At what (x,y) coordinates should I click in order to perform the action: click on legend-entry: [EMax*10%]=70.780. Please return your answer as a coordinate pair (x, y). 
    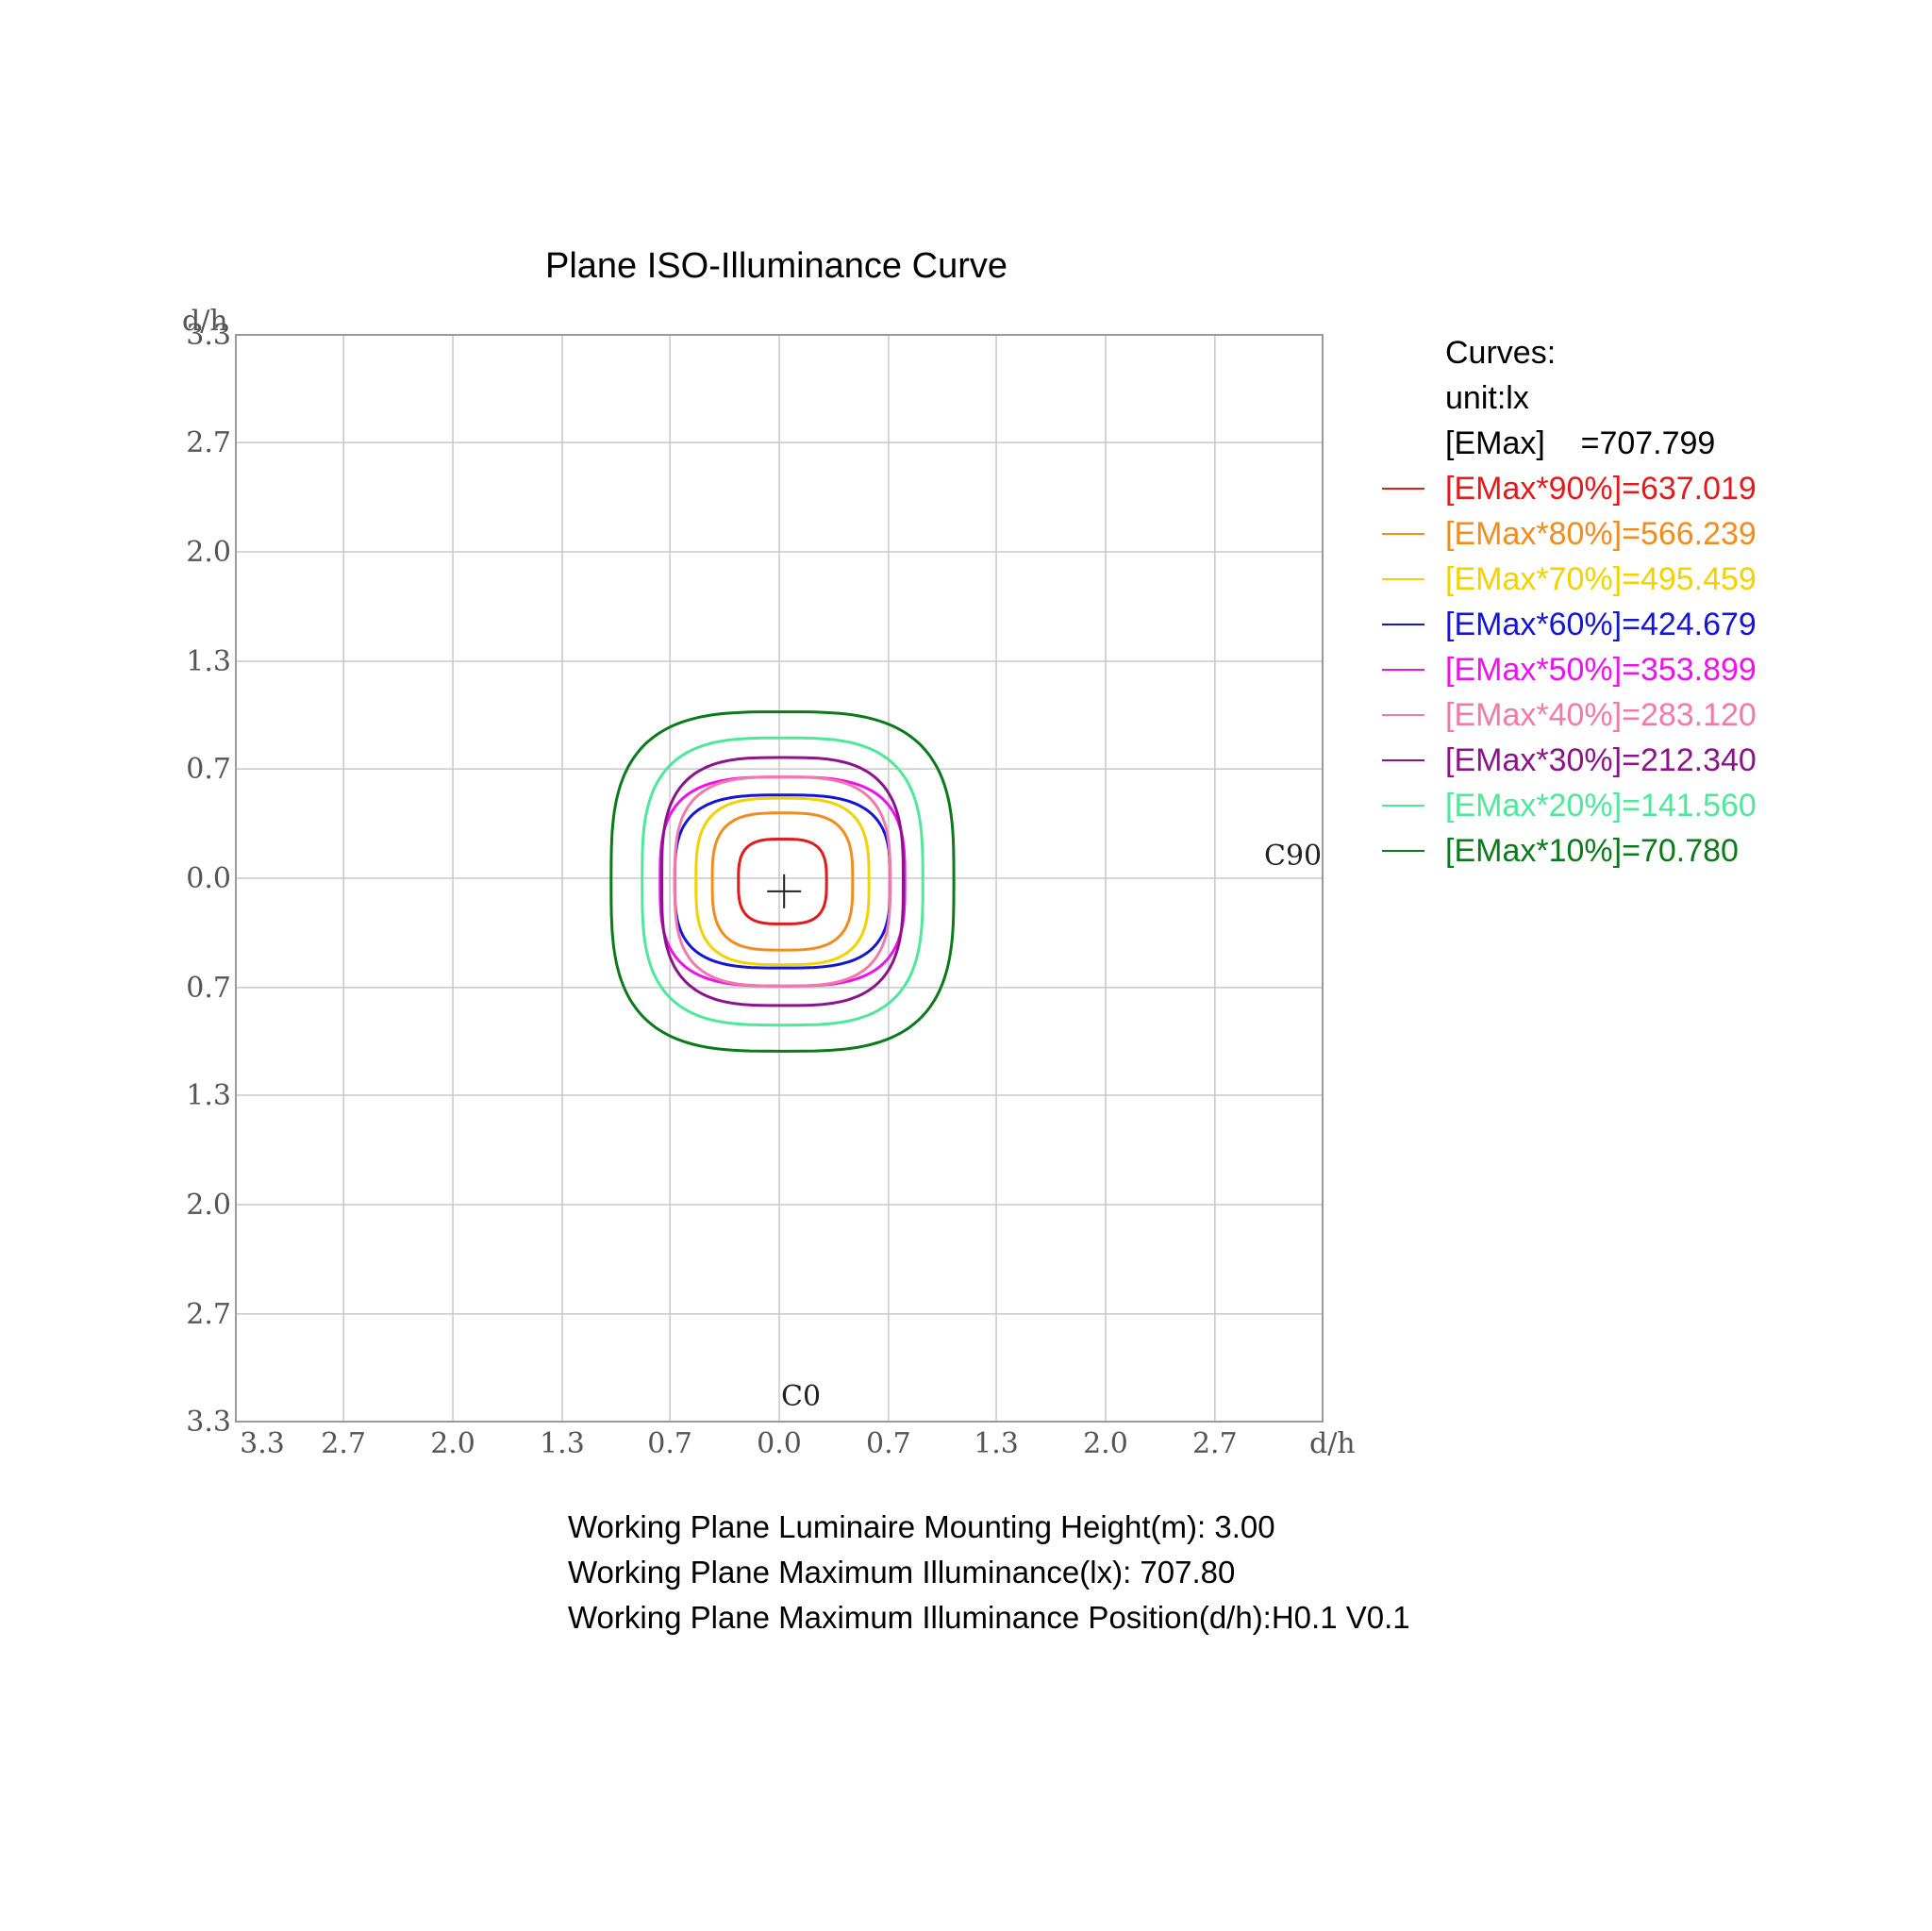
    Looking at the image, I should click on (1592, 851).